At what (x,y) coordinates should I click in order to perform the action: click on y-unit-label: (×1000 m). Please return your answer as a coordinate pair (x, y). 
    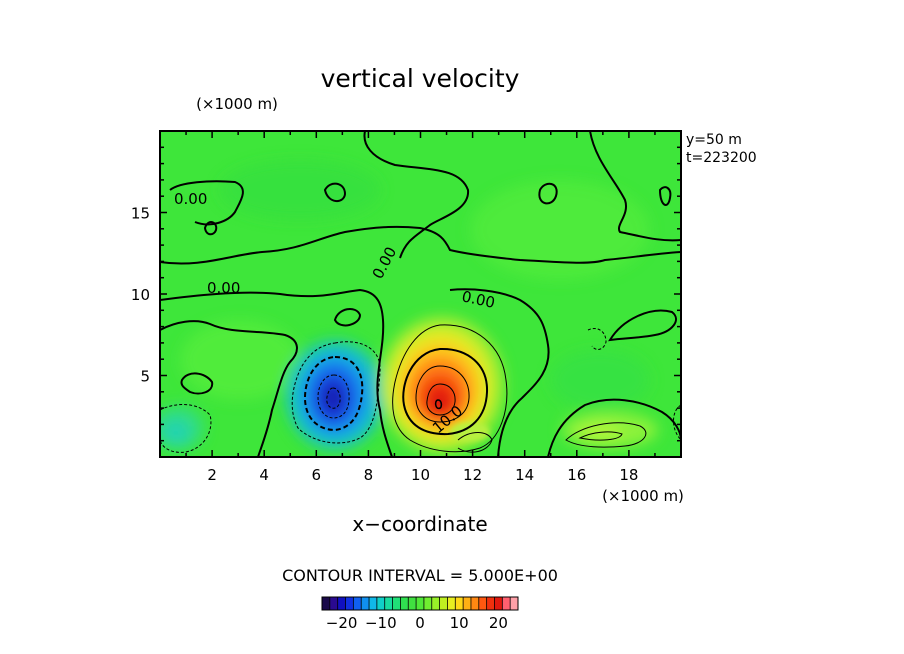
    Looking at the image, I should click on (237, 104).